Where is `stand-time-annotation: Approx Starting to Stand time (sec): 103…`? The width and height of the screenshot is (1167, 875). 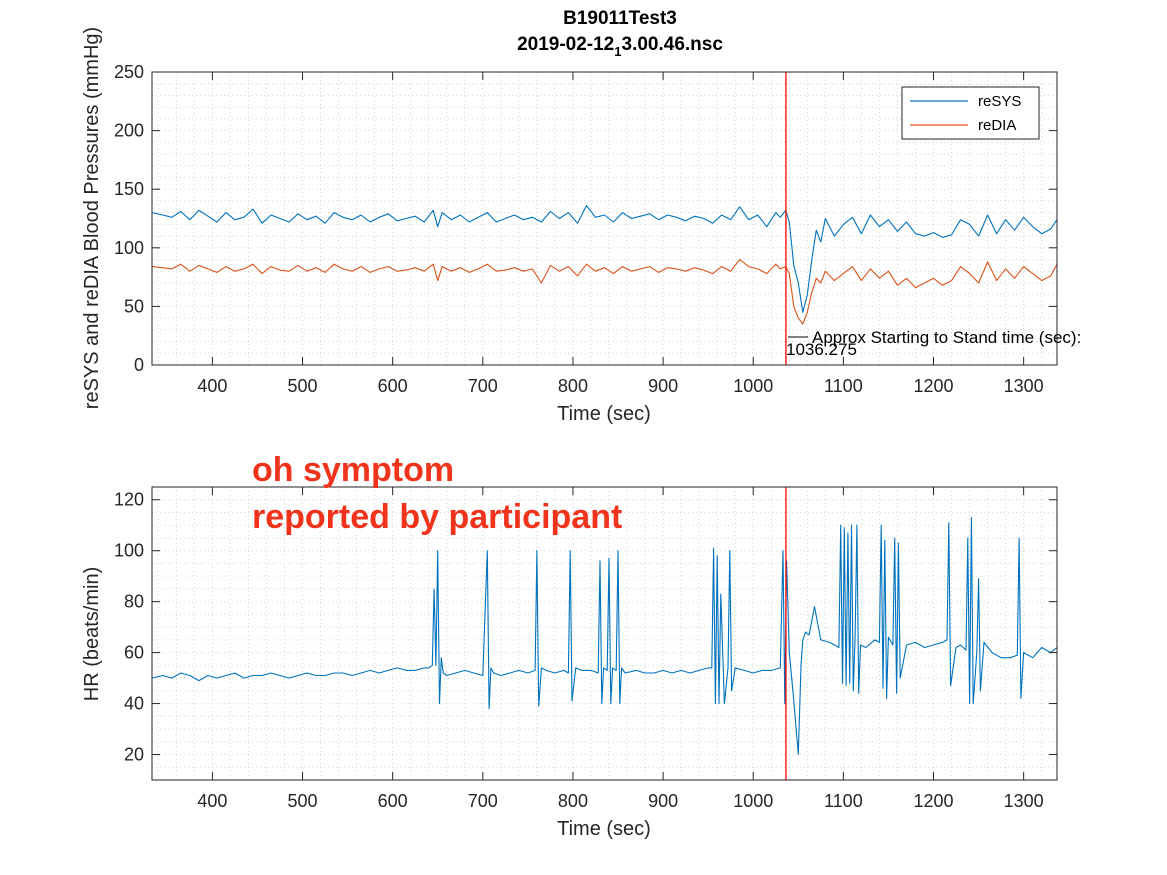 stand-time-annotation: Approx Starting to Stand time (sec): 103… is located at coordinates (933, 343).